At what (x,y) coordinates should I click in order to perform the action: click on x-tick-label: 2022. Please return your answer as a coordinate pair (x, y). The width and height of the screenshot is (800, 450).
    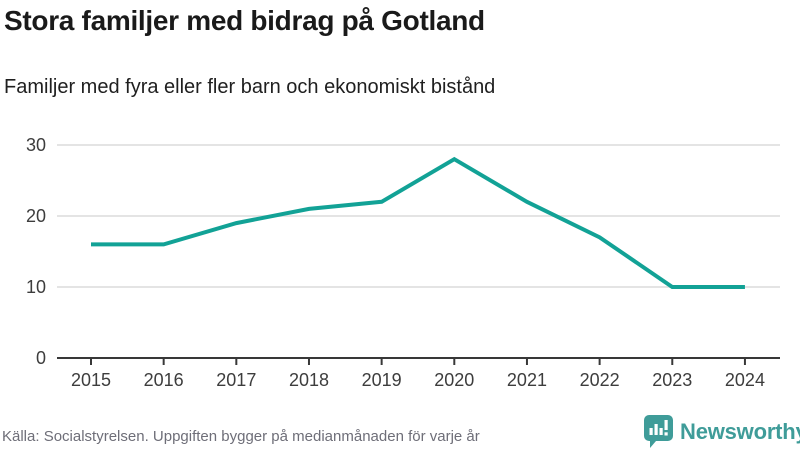
    Looking at the image, I should click on (600, 380).